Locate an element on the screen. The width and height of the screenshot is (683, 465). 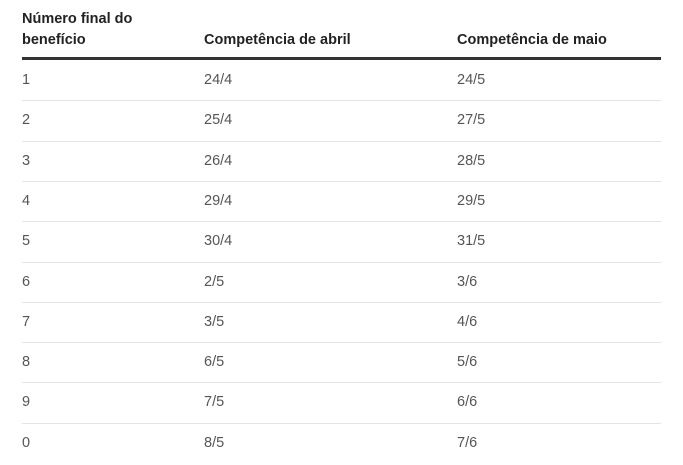
table-cell: 24/5 is located at coordinates (471, 80).